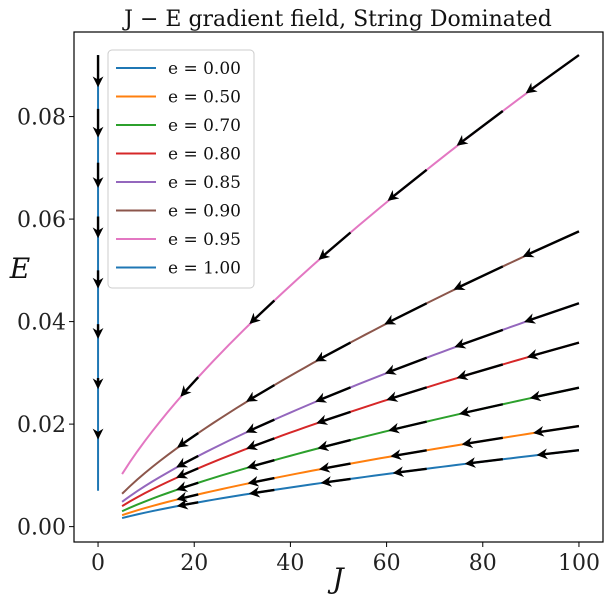  Describe the element at coordinates (204, 240) in the screenshot. I see `legend-label: e = 0.95` at that location.